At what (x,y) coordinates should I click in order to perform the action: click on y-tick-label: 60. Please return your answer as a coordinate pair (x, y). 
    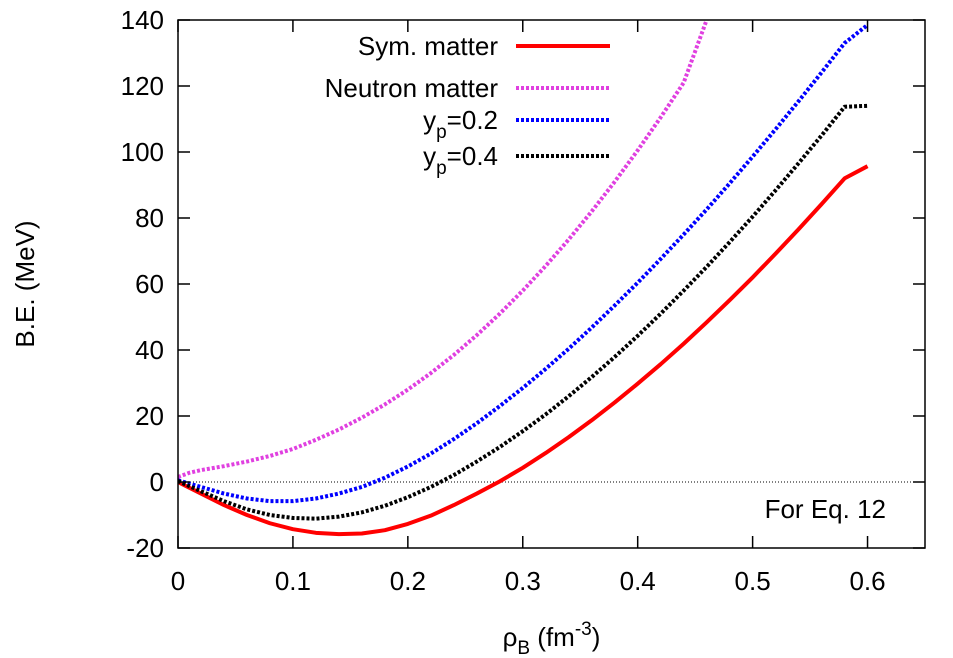
    Looking at the image, I should click on (149, 284).